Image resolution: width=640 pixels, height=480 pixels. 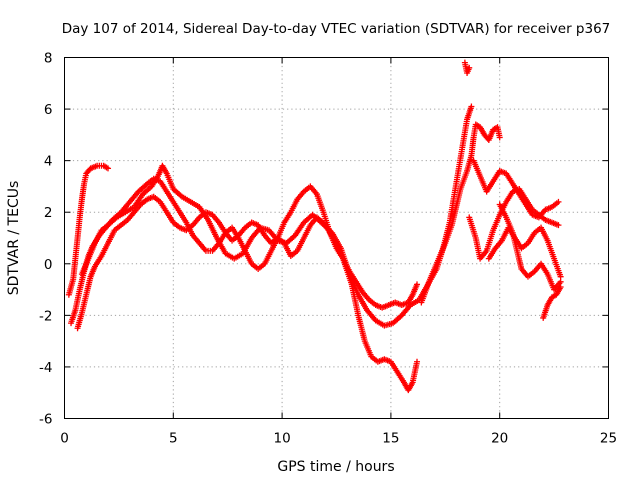 I want to click on y-axis-label: SDTVAR / TECUs, so click(x=14, y=238).